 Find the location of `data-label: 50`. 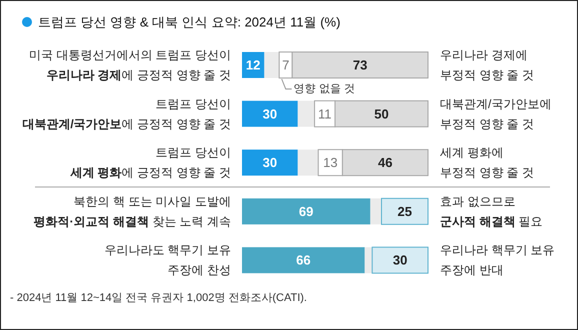

data-label: 50 is located at coordinates (381, 114).